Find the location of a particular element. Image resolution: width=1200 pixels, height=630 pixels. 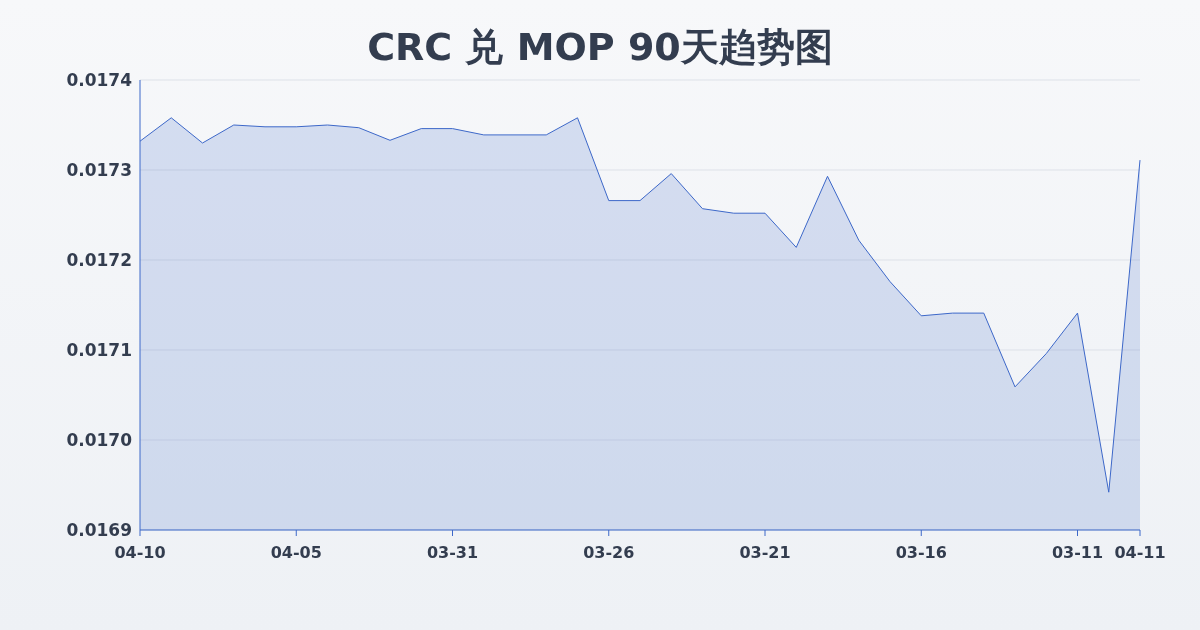

x-tick-label: 03-31 is located at coordinates (452, 552).